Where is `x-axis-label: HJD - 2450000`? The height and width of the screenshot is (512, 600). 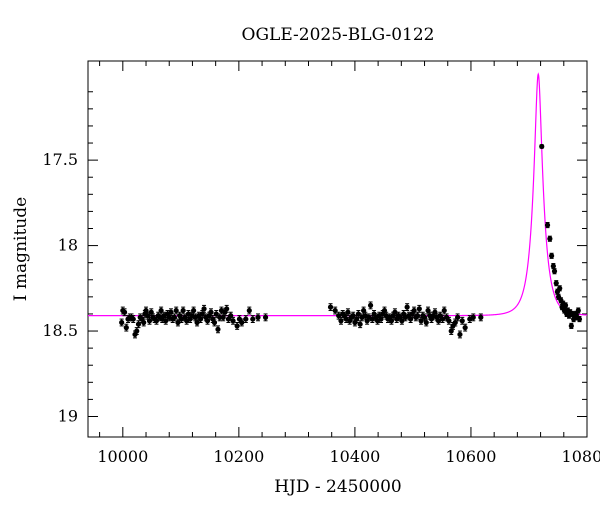
x-axis-label: HJD - 2450000 is located at coordinates (338, 487).